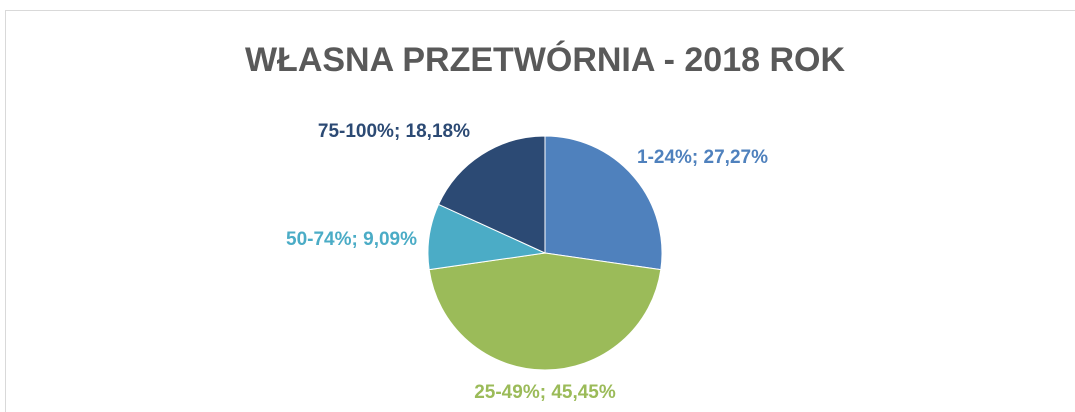 Image resolution: width=1075 pixels, height=412 pixels. I want to click on label-category: 75-100%, so click(356, 131).